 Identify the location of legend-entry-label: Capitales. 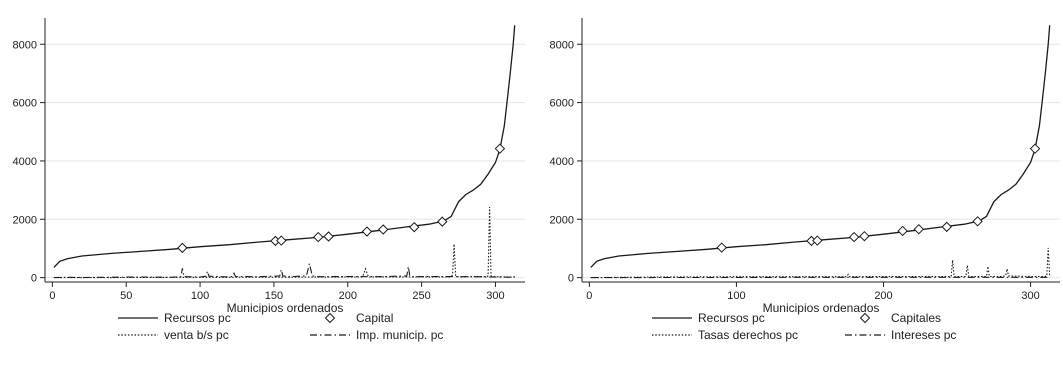
(916, 318).